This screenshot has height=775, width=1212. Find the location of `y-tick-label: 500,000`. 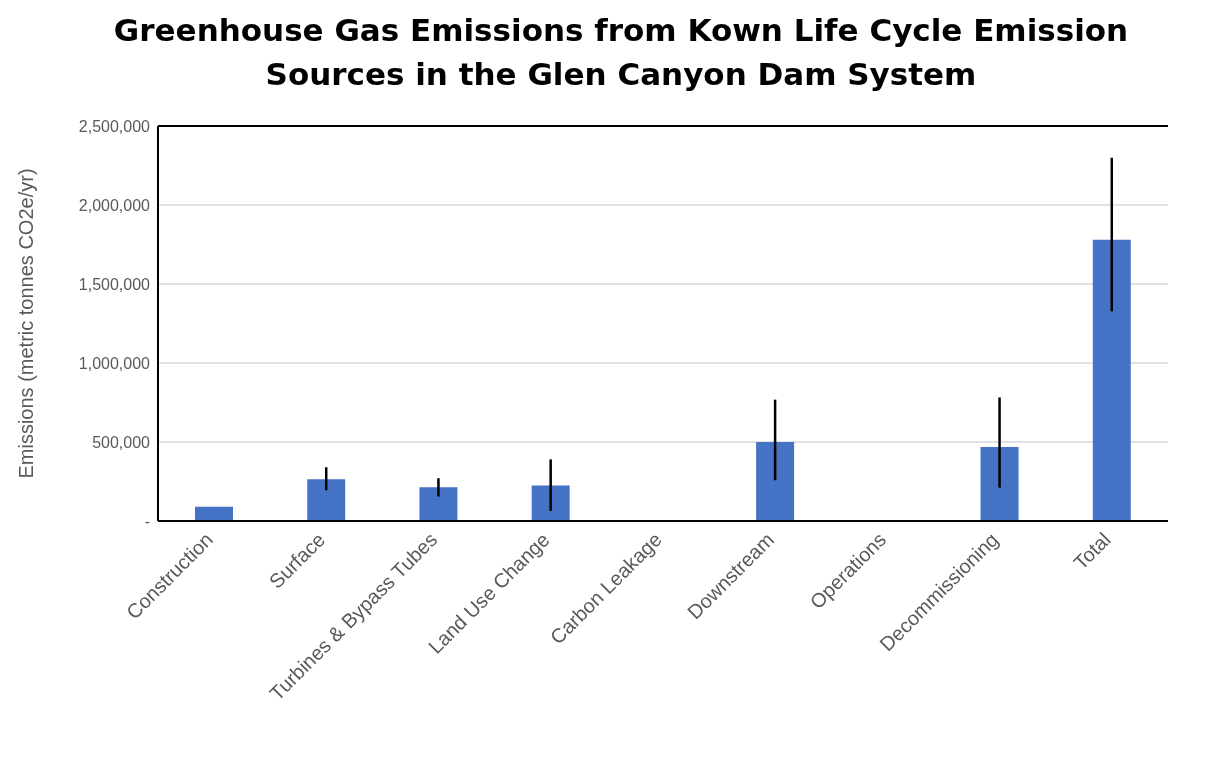

y-tick-label: 500,000 is located at coordinates (121, 442).